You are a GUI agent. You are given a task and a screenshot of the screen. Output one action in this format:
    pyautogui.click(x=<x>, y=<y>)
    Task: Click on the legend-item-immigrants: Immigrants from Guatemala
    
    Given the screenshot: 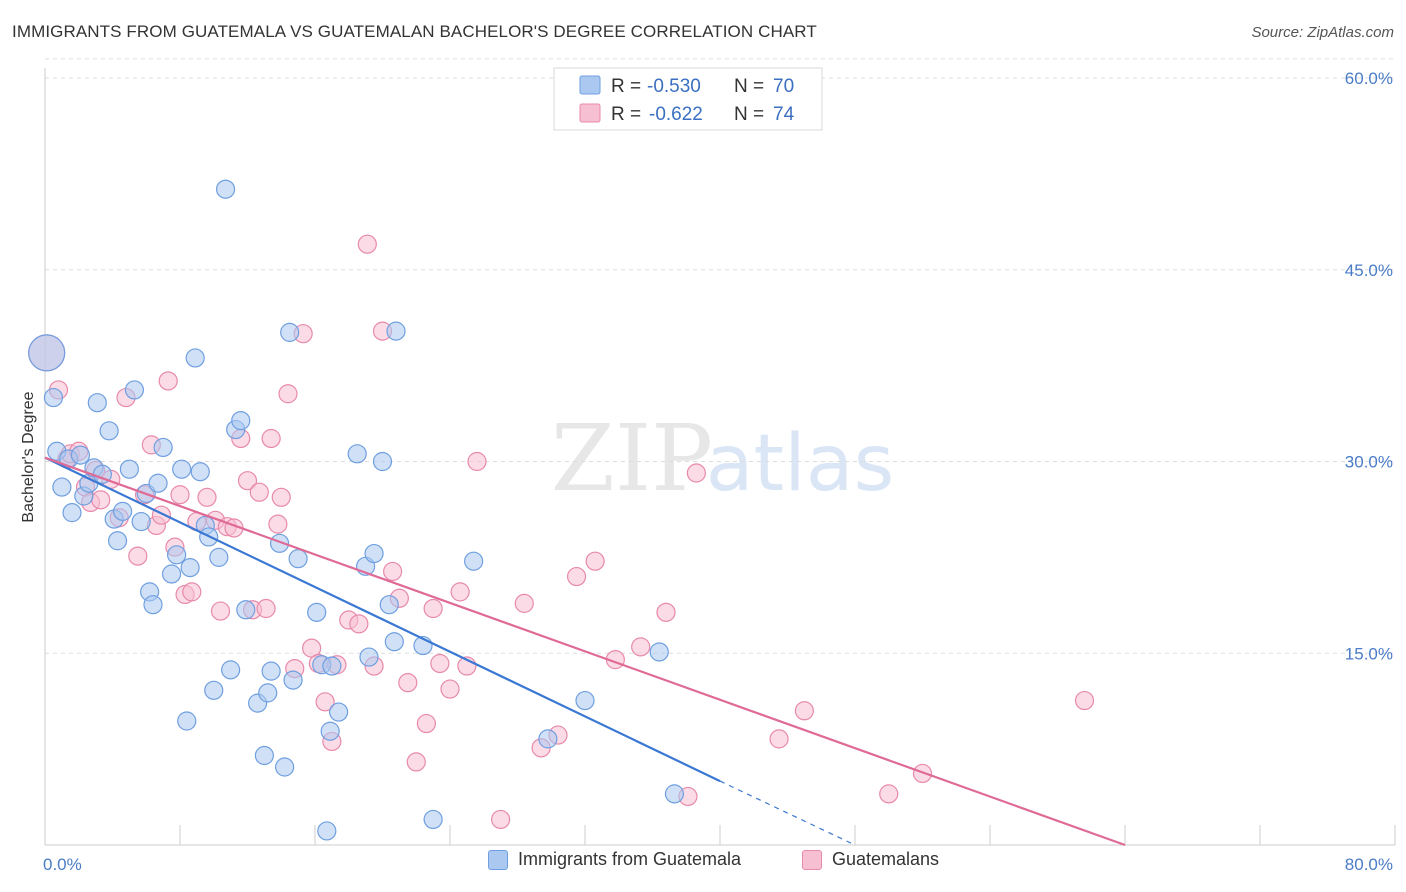 What is the action you would take?
    pyautogui.click(x=614, y=859)
    